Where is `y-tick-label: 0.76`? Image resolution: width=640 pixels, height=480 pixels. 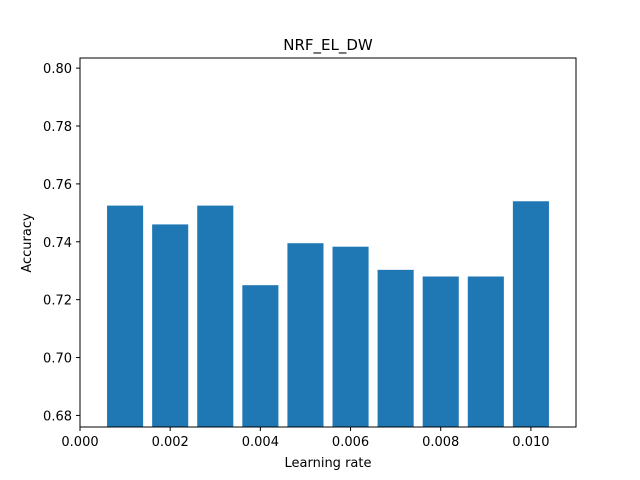 y-tick-label: 0.76 is located at coordinates (57, 185).